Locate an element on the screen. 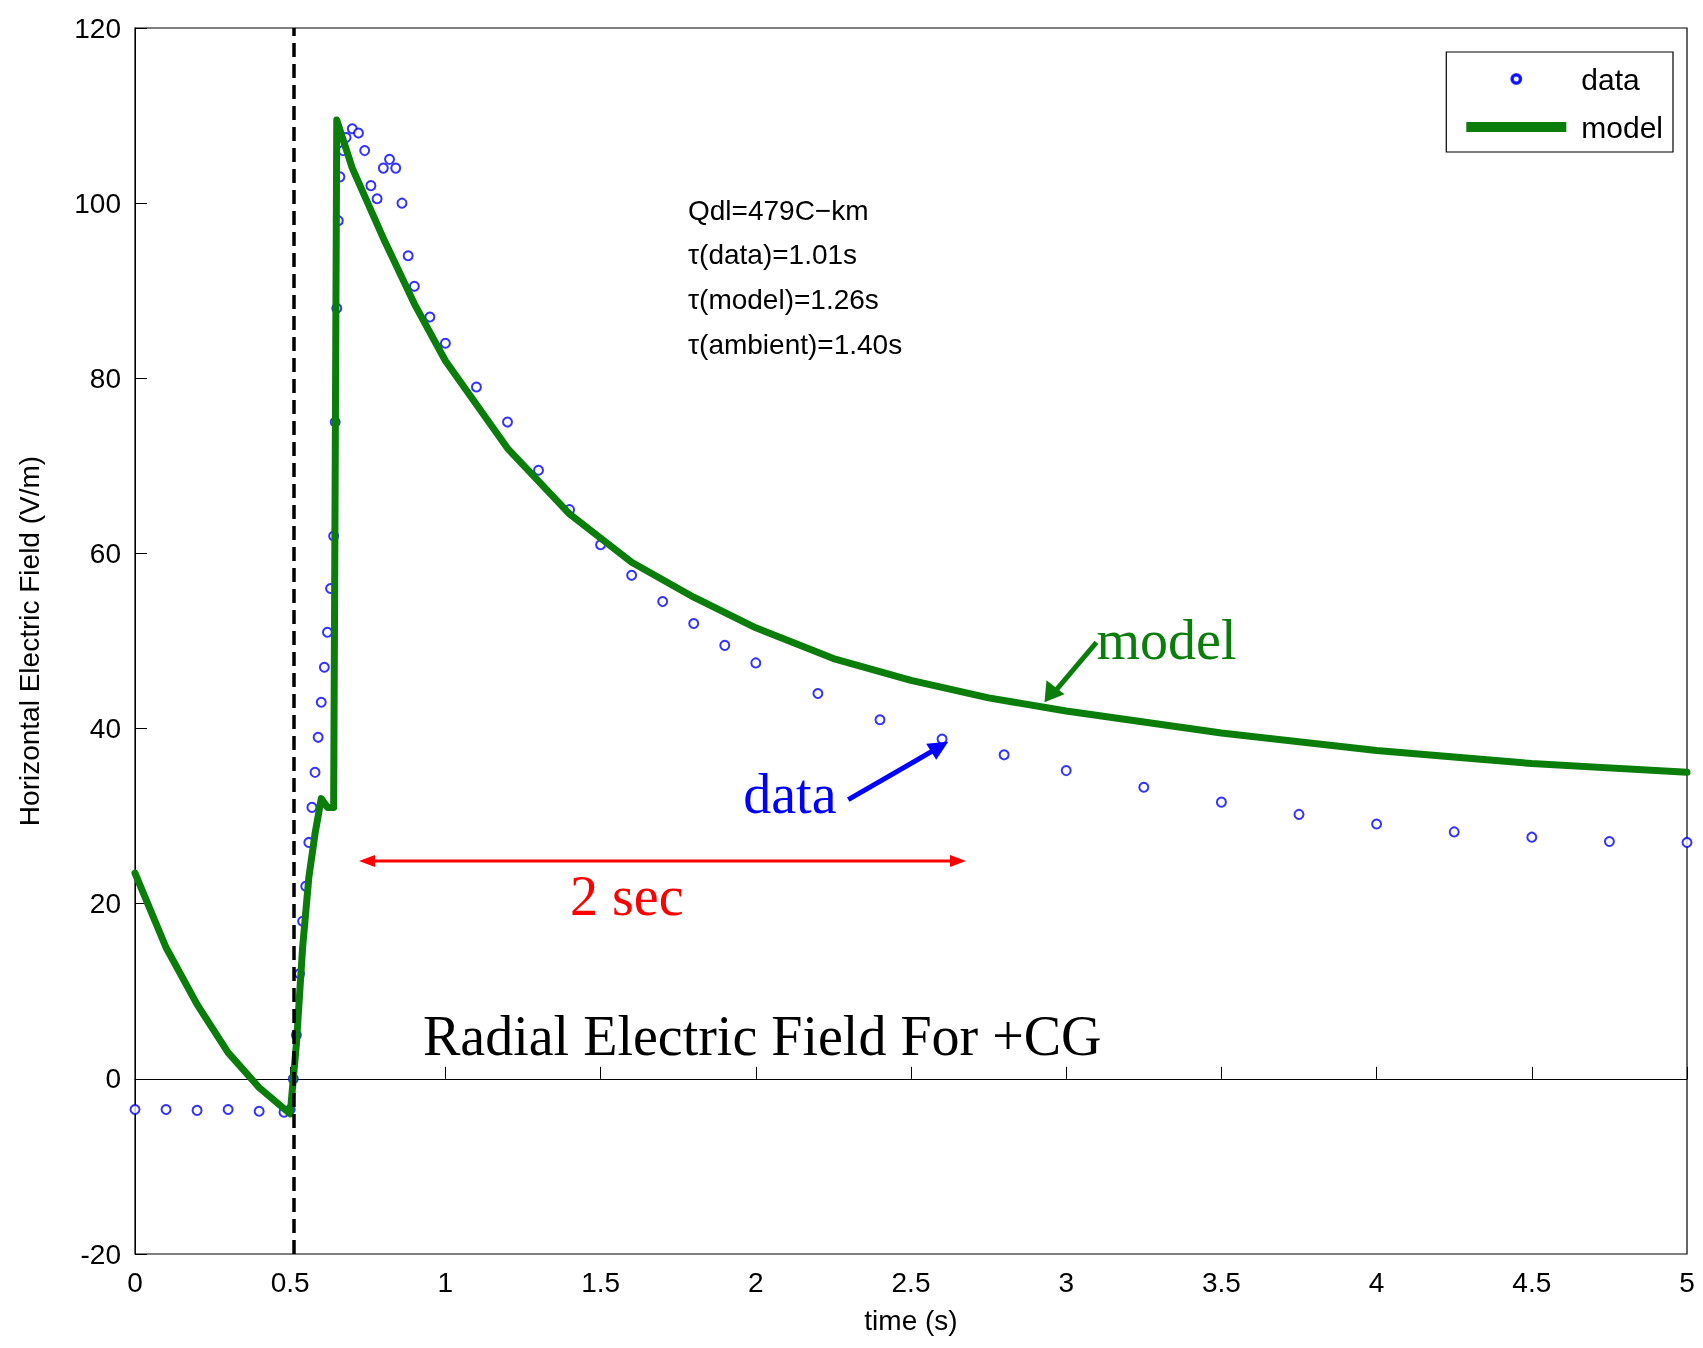  x-tick-label: 1 is located at coordinates (445, 1282).